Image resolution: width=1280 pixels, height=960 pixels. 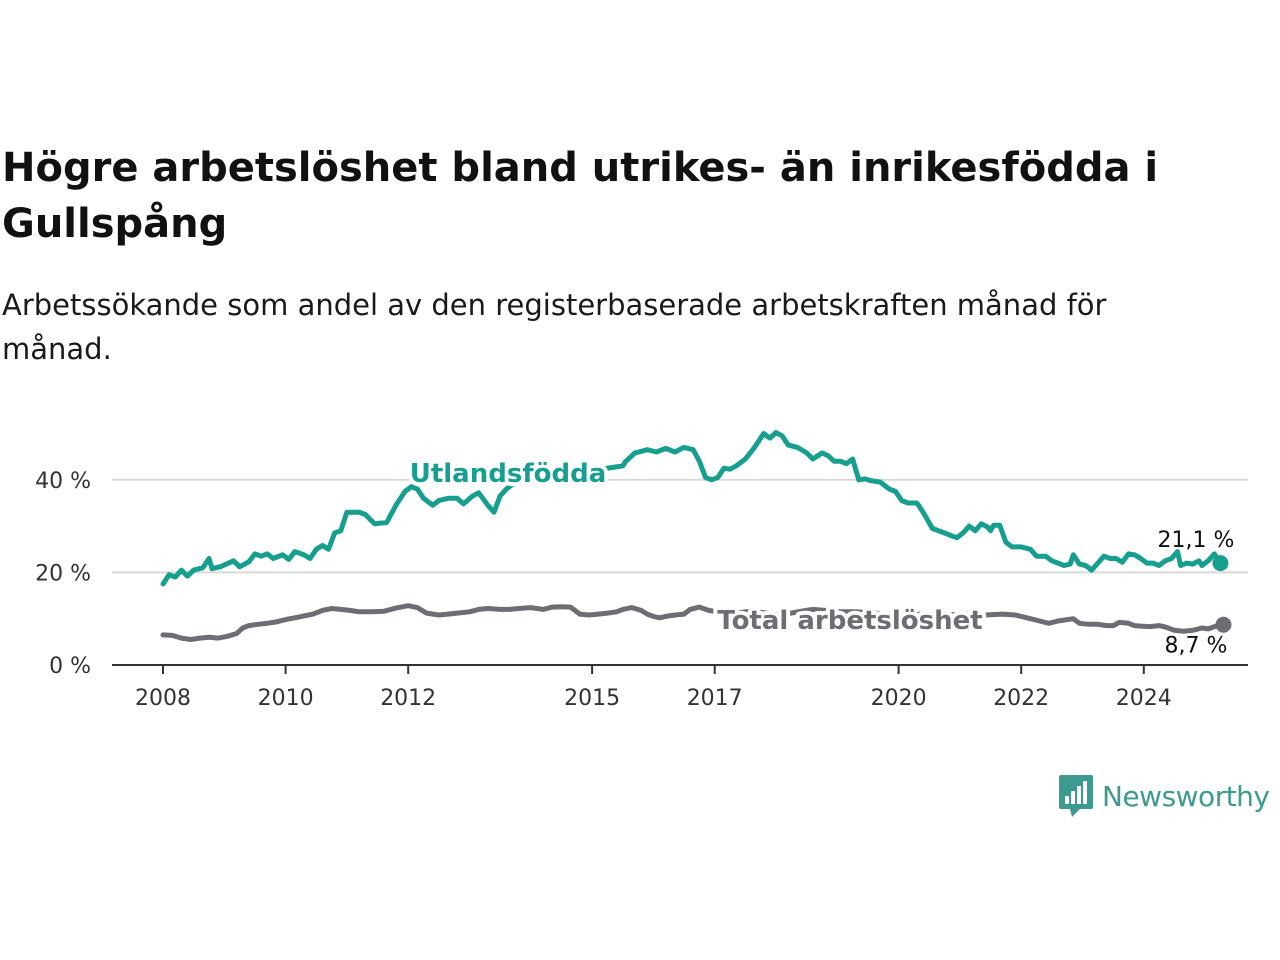 I want to click on newsworthy-bar-chart-icon, so click(x=1076, y=796).